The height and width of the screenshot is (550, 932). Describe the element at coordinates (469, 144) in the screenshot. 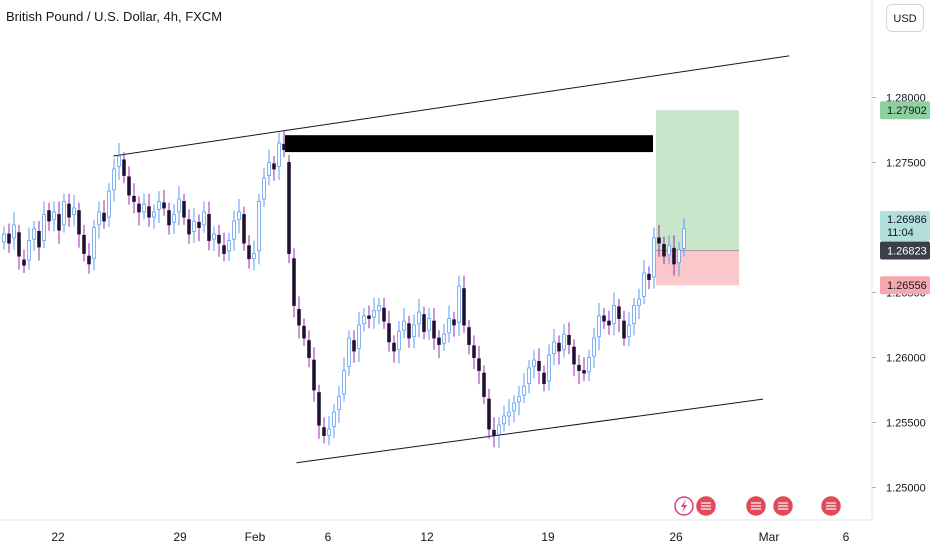

I see `supply-zone` at that location.